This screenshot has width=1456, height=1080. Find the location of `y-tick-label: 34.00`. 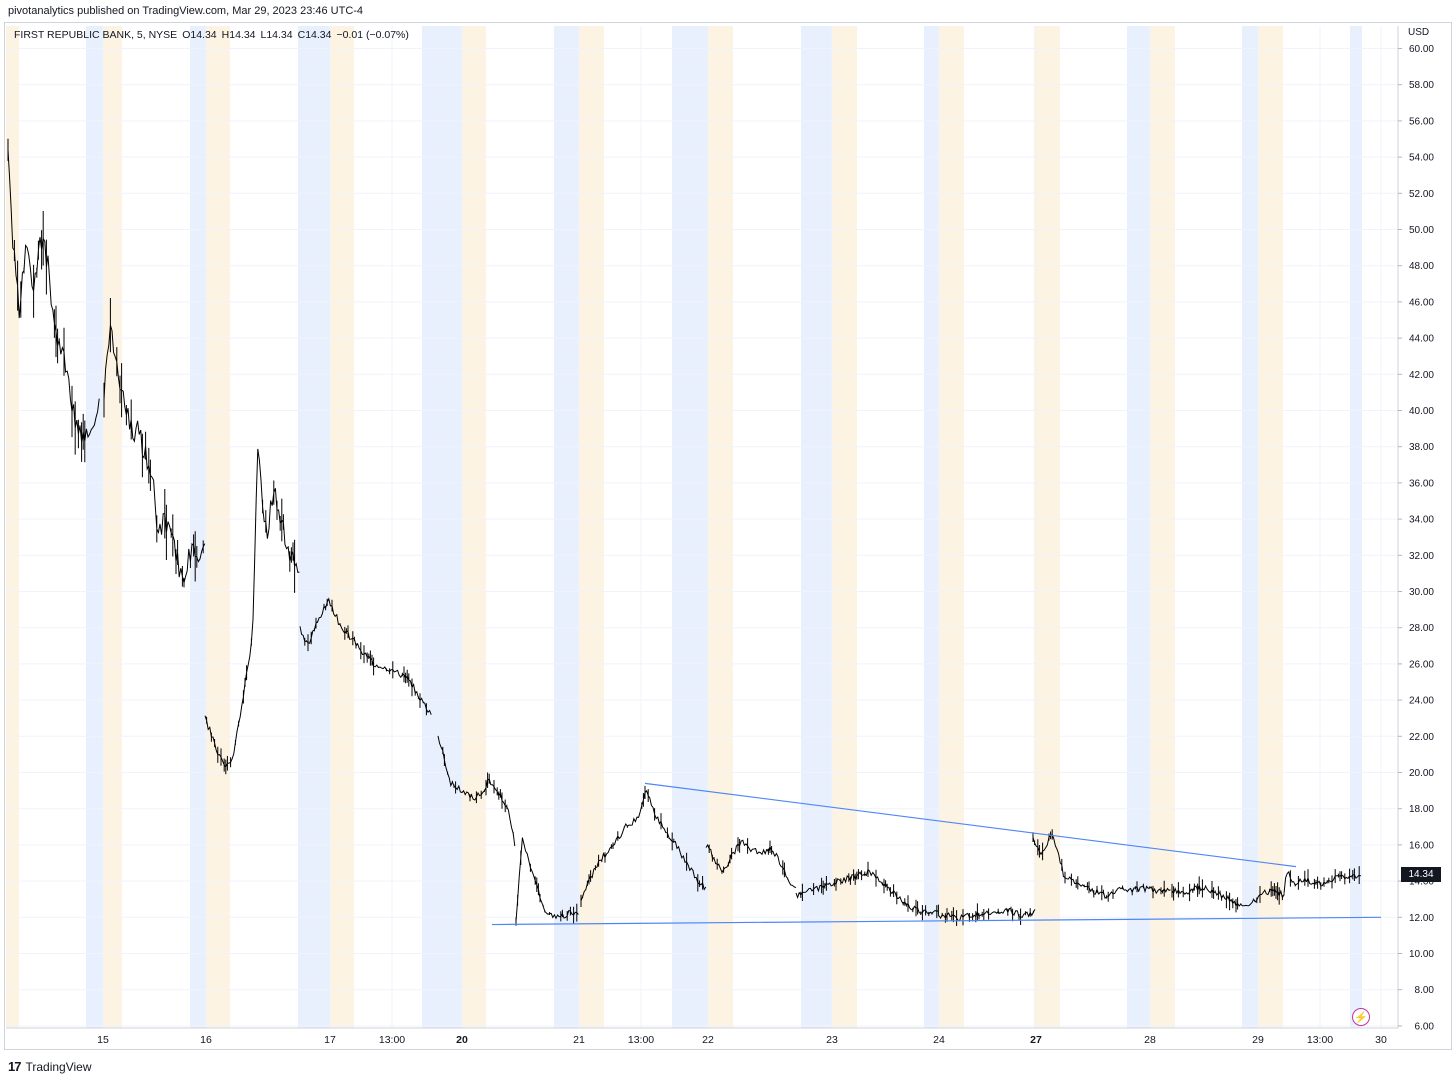

y-tick-label: 34.00 is located at coordinates (1421, 520).